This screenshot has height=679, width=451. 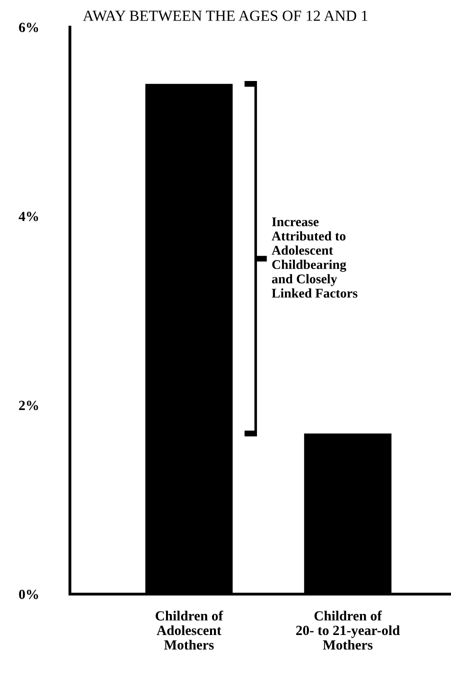 What do you see at coordinates (28, 217) in the screenshot?
I see `y-tick-label: 4%` at bounding box center [28, 217].